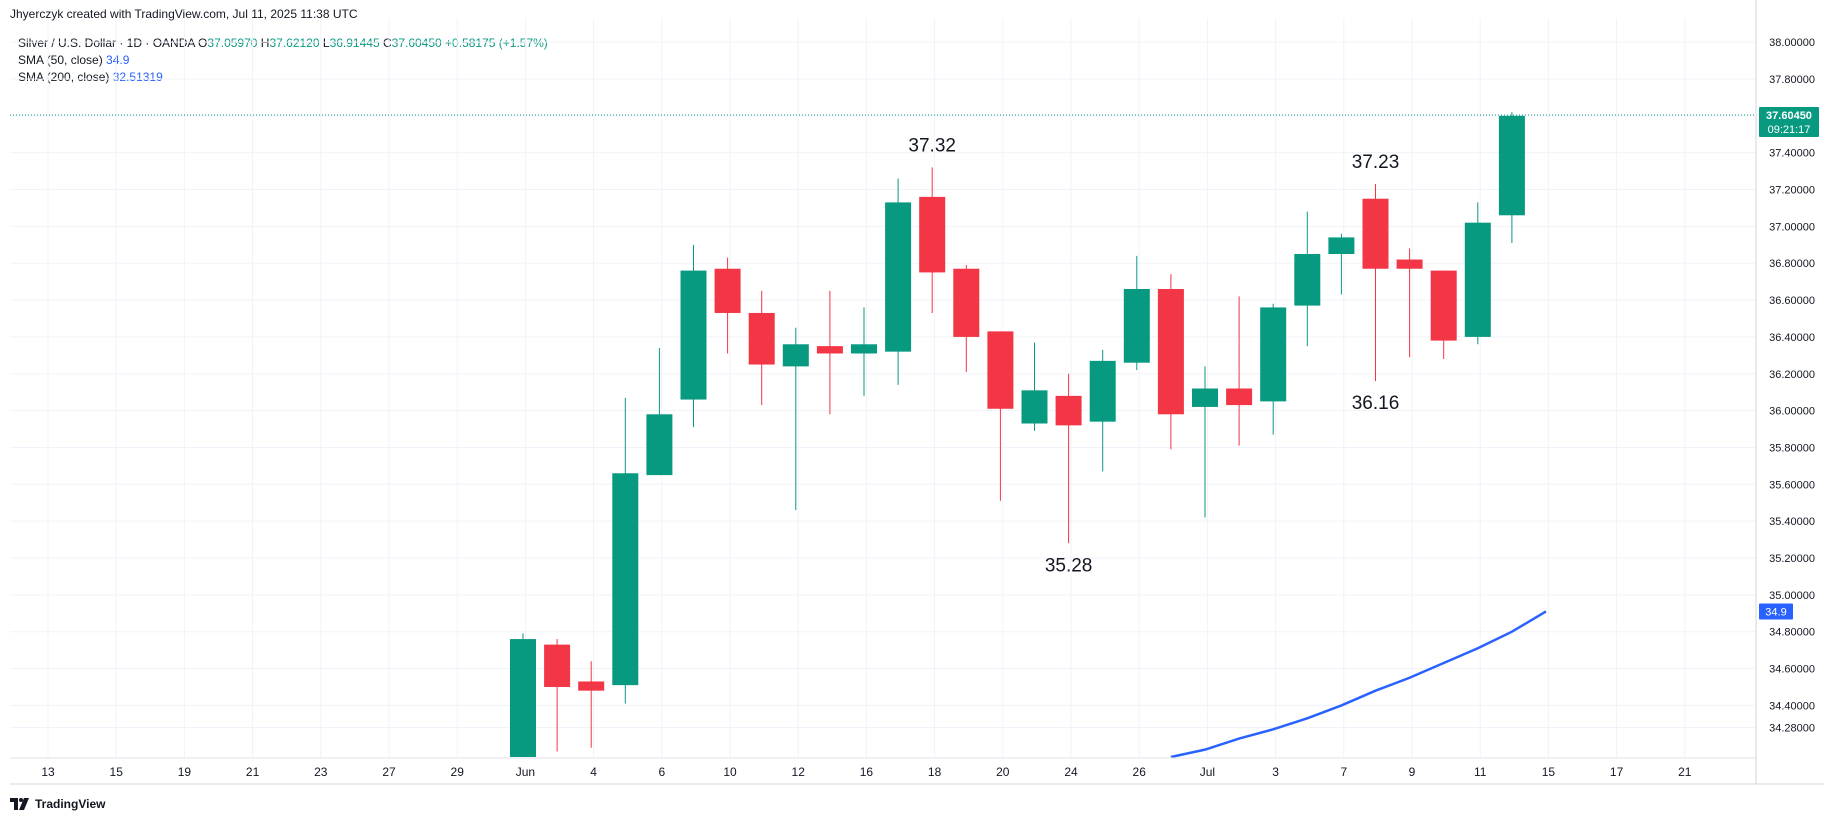  Describe the element at coordinates (1792, 154) in the screenshot. I see `y-tick-label: 37.40000` at that location.